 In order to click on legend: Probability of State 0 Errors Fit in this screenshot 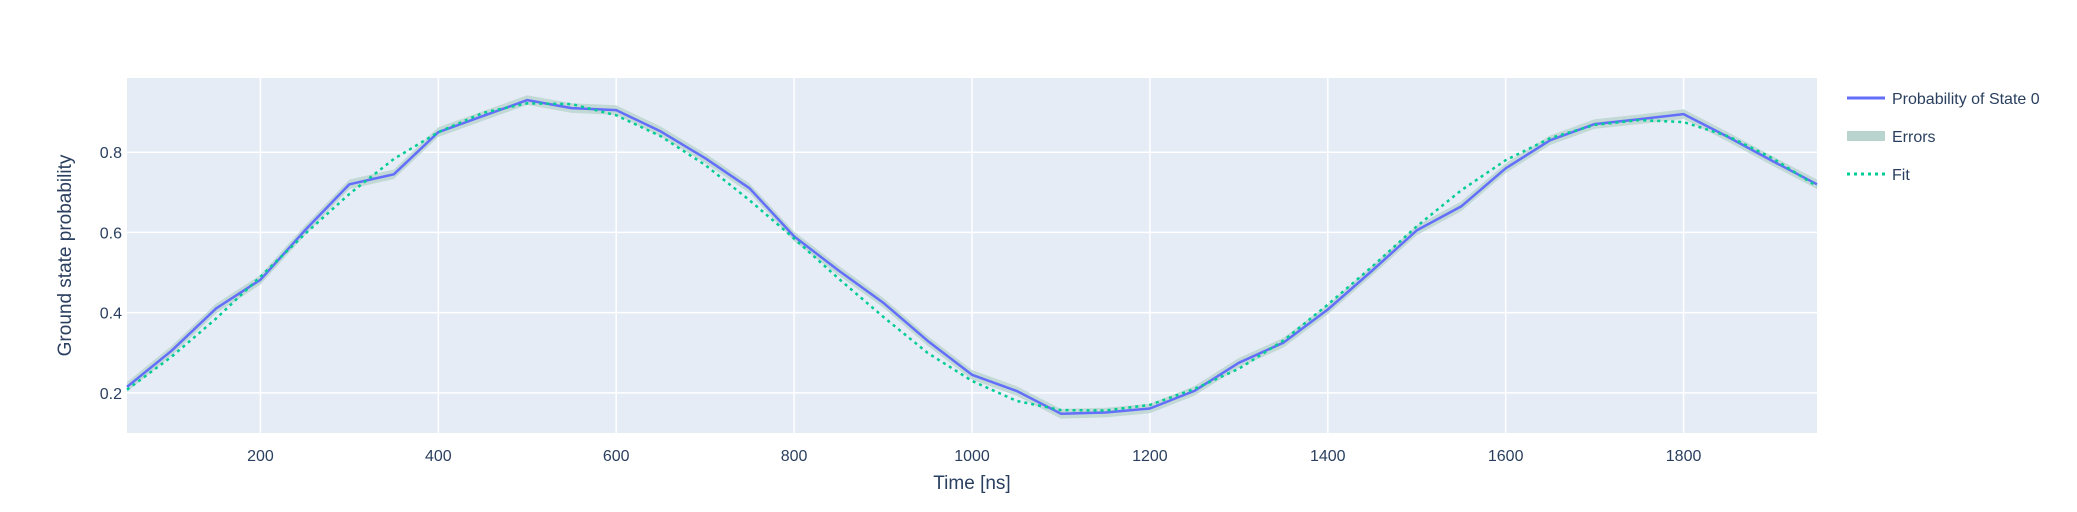, I will do `click(1943, 137)`.